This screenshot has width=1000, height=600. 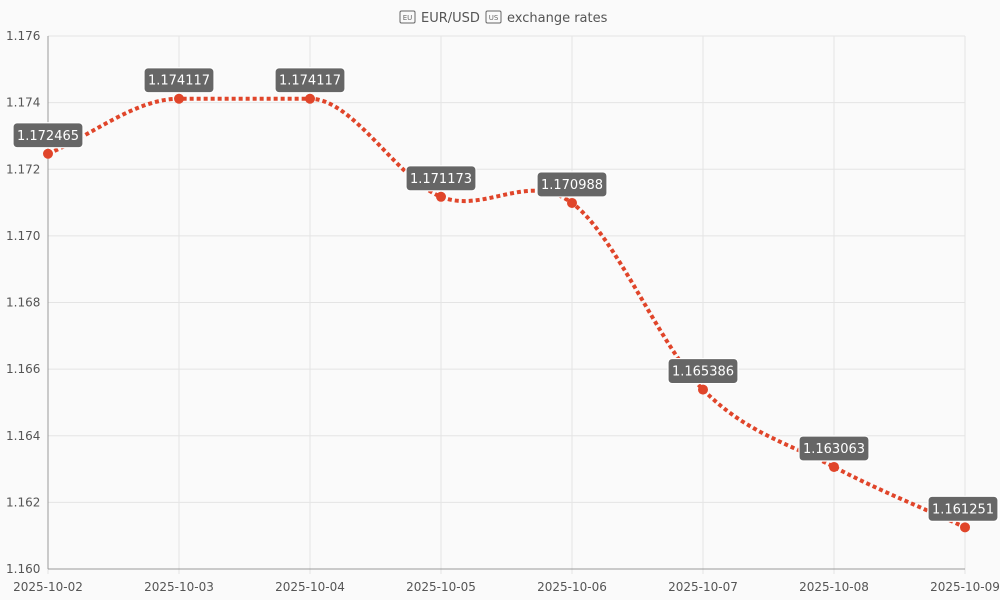 What do you see at coordinates (23, 36) in the screenshot?
I see `y-tick-label: 1.176` at bounding box center [23, 36].